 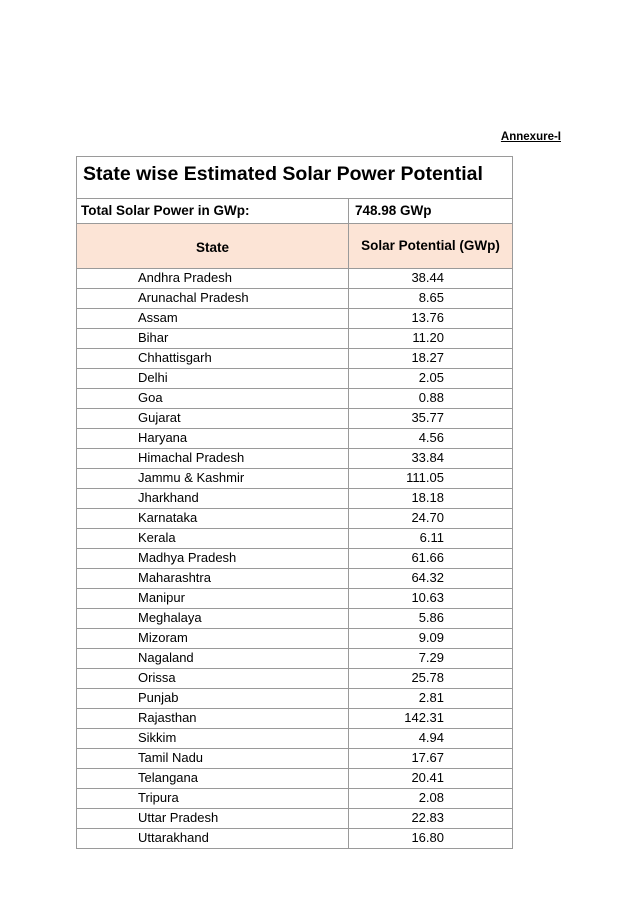 I want to click on table-row: Delhi 2.05, so click(x=294, y=379).